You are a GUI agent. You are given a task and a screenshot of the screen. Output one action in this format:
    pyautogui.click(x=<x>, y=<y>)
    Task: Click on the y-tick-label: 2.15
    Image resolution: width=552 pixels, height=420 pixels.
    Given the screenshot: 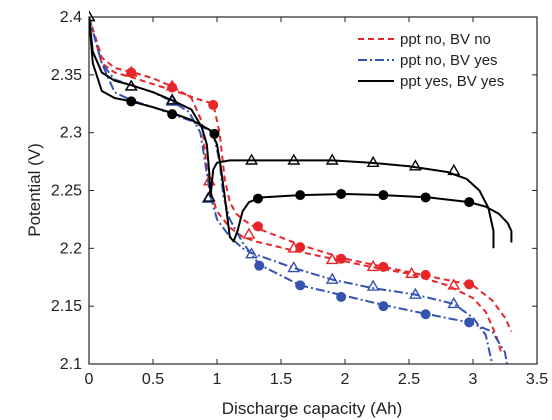 What is the action you would take?
    pyautogui.click(x=66, y=306)
    